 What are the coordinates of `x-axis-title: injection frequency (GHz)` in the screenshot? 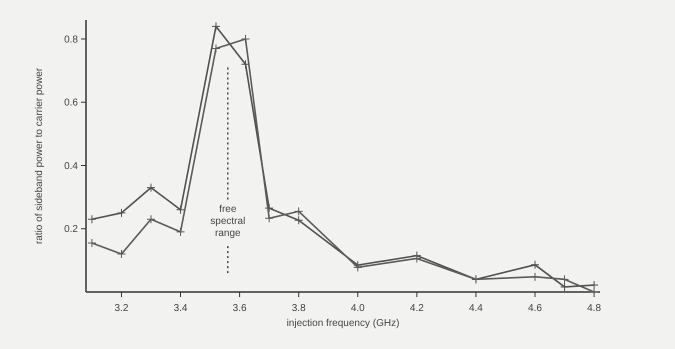 It's located at (343, 323).